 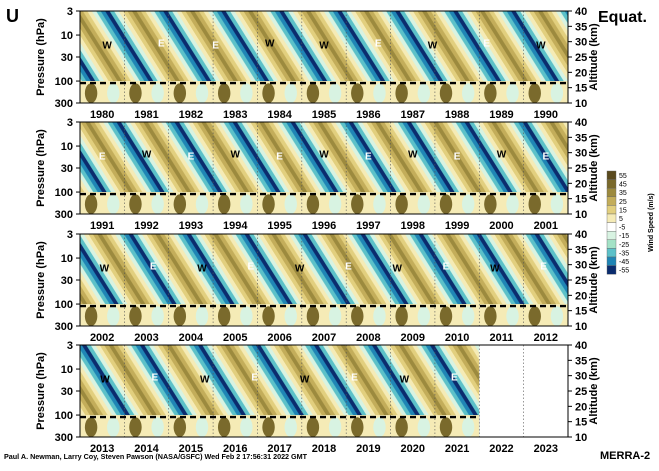 I want to click on altitude-tick-label: 20, so click(x=581, y=184).